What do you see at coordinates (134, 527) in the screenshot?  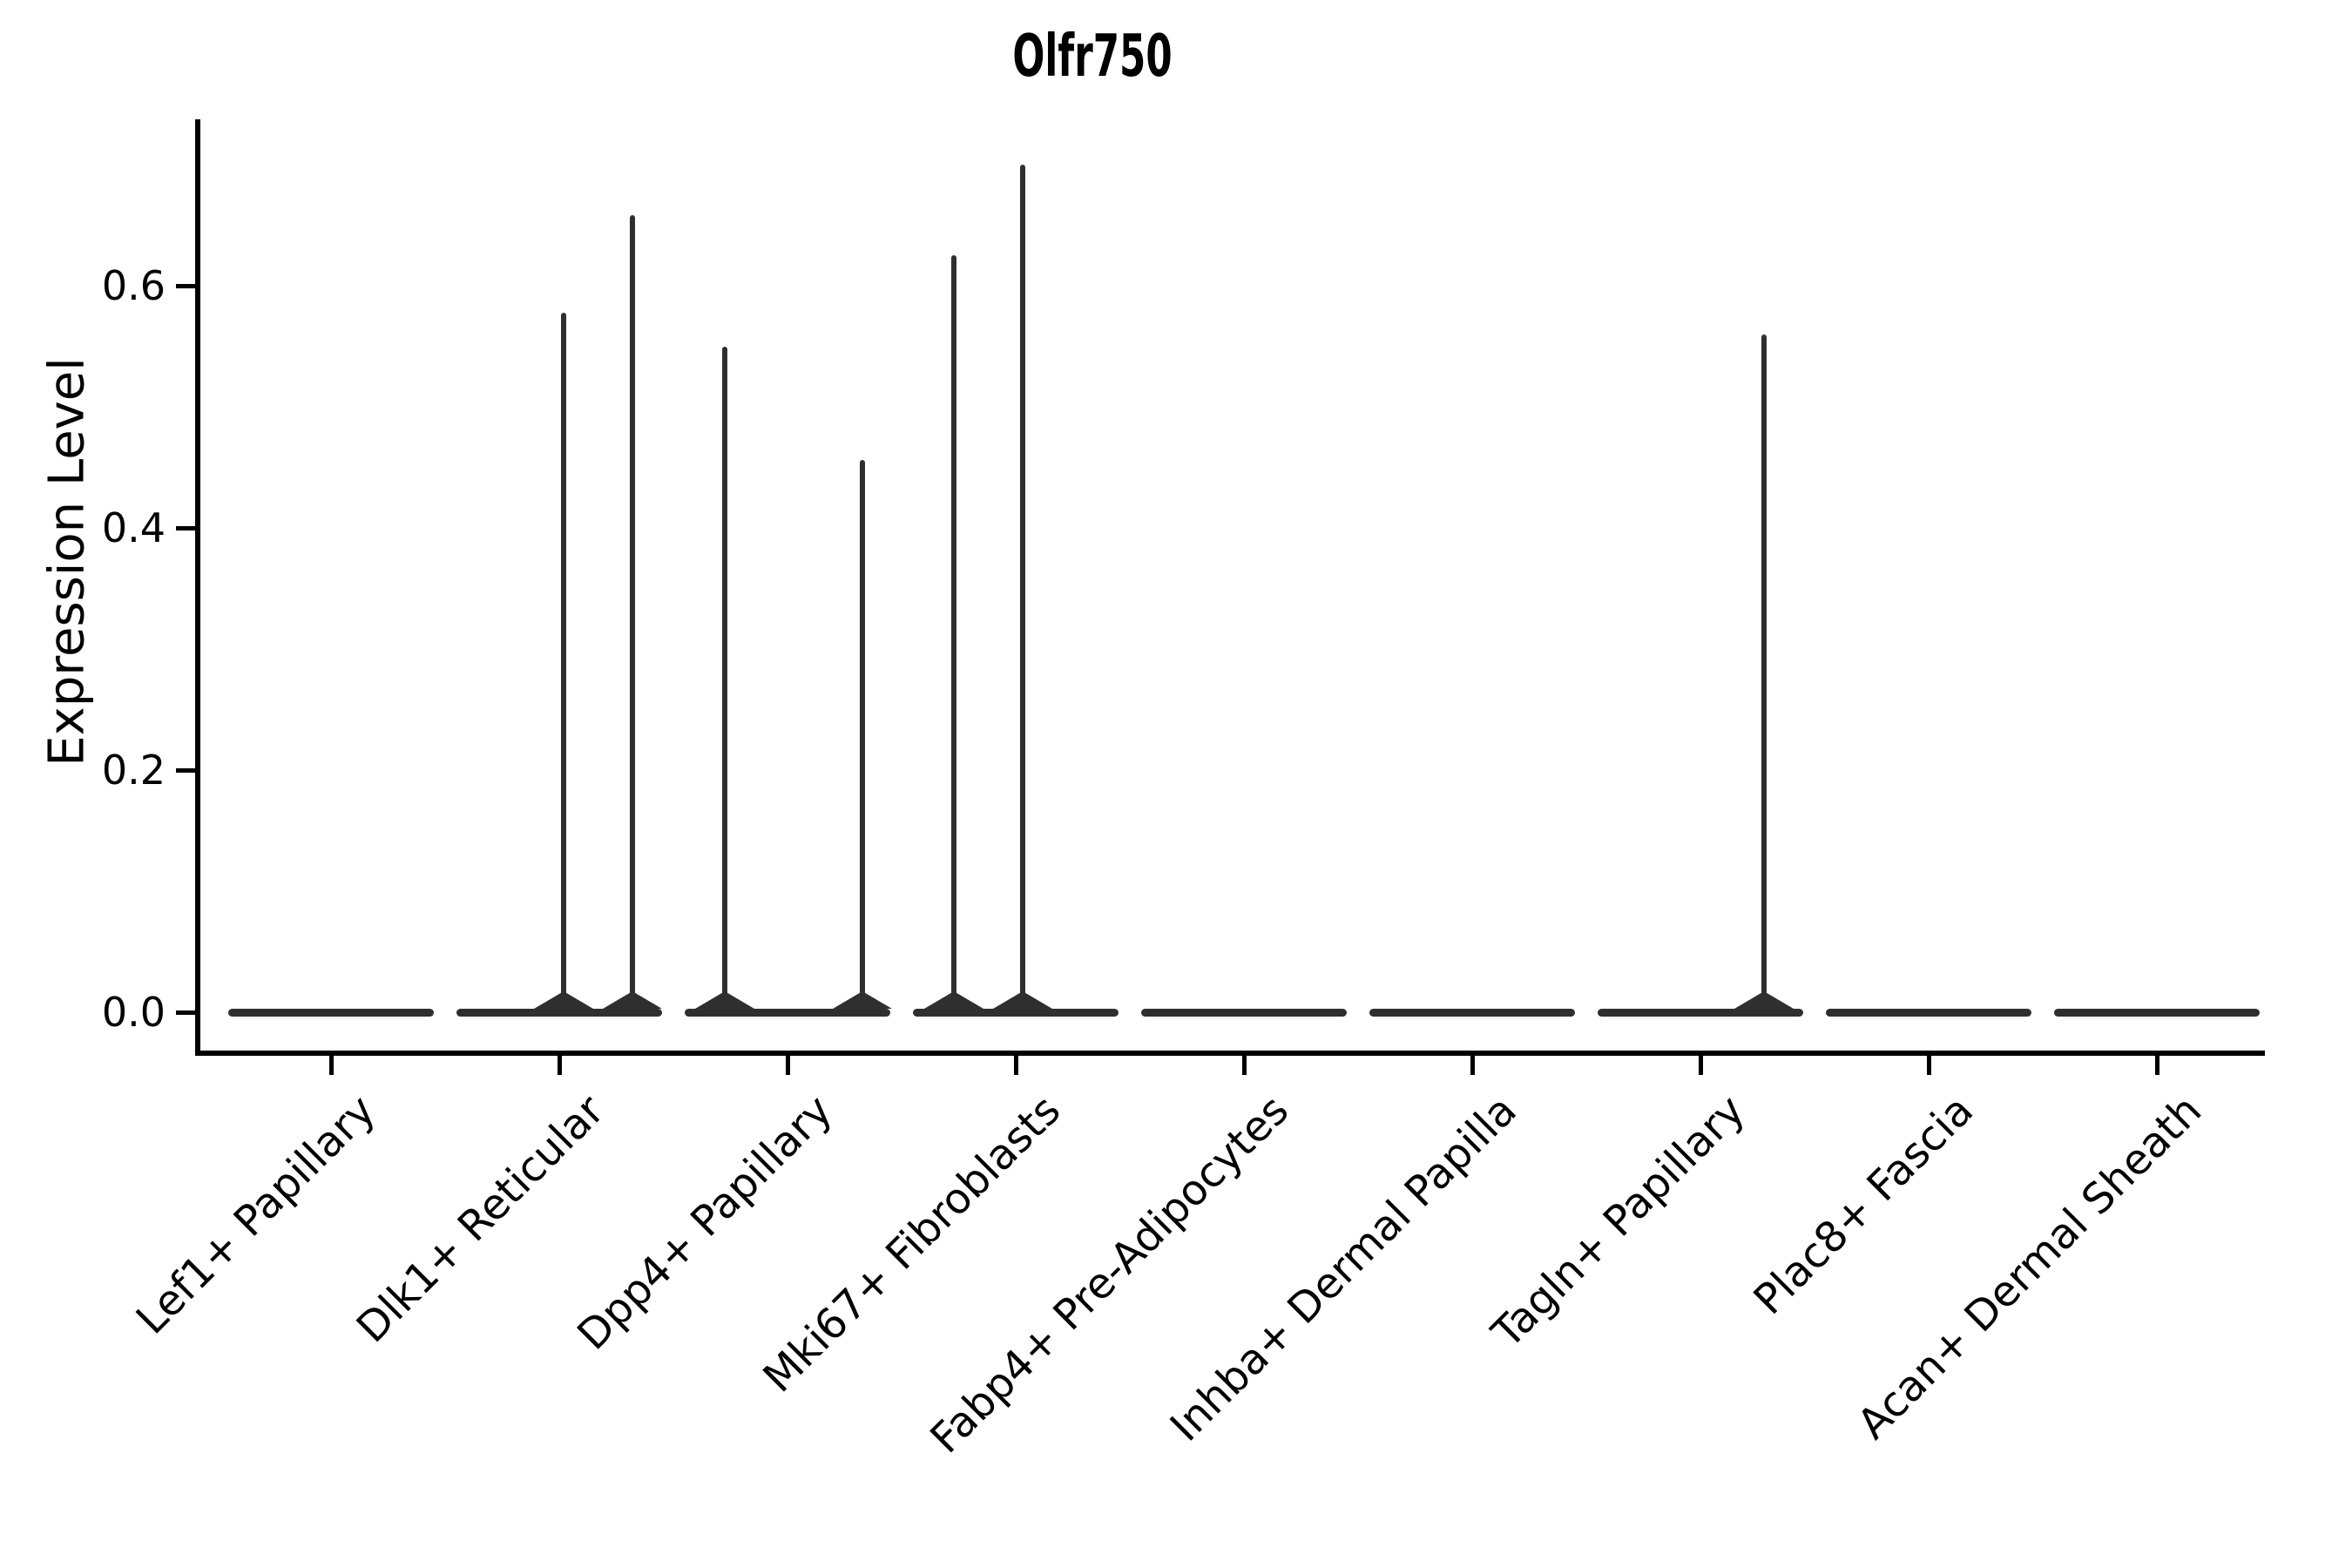 I see `y-tick-label: 0.4` at bounding box center [134, 527].